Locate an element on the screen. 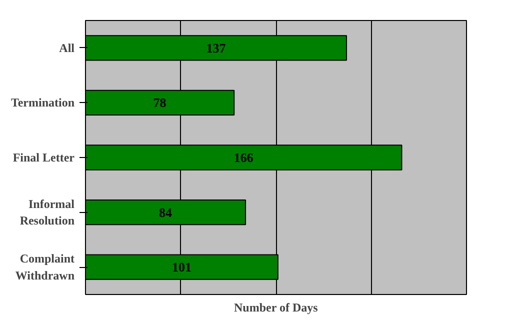 Image resolution: width=516 pixels, height=324 pixels. data-label: 137 is located at coordinates (216, 48).